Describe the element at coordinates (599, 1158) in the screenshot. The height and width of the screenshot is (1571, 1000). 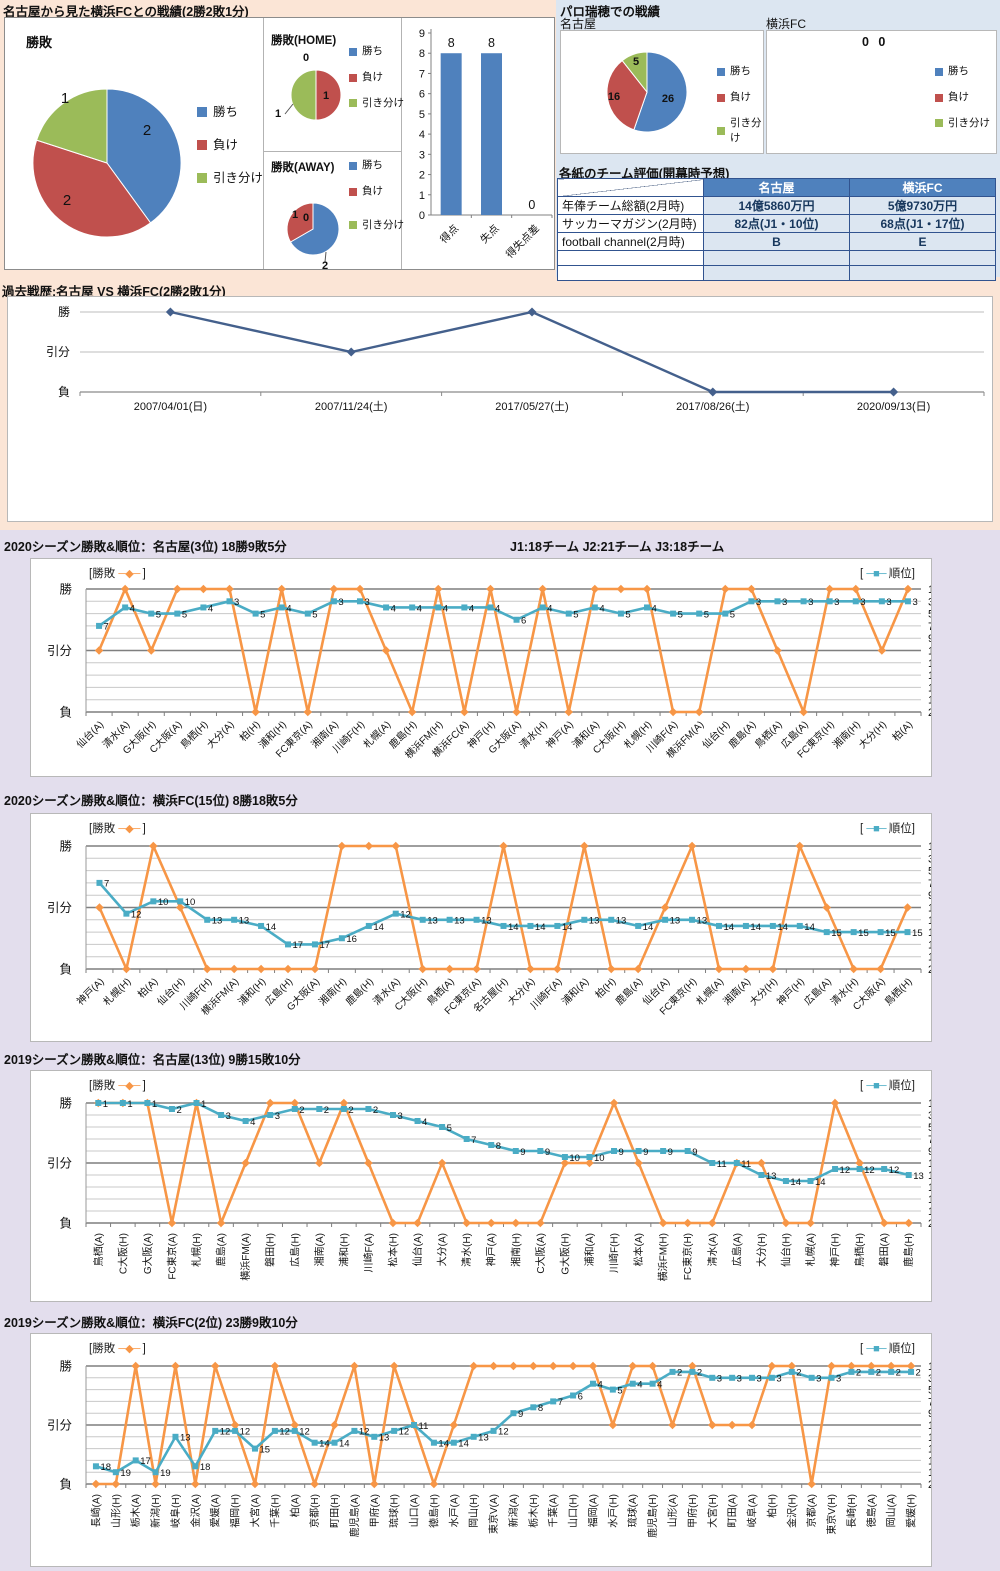
I see `svg-text: 10` at that location.